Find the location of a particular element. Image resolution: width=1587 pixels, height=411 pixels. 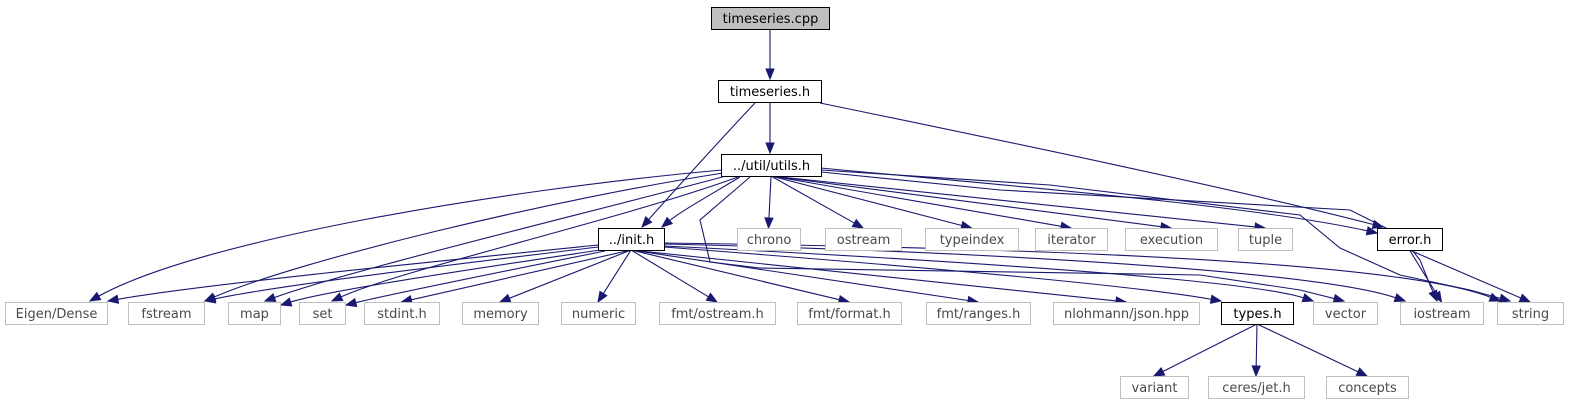

edge-init-h-to-vector is located at coordinates (989, 274).